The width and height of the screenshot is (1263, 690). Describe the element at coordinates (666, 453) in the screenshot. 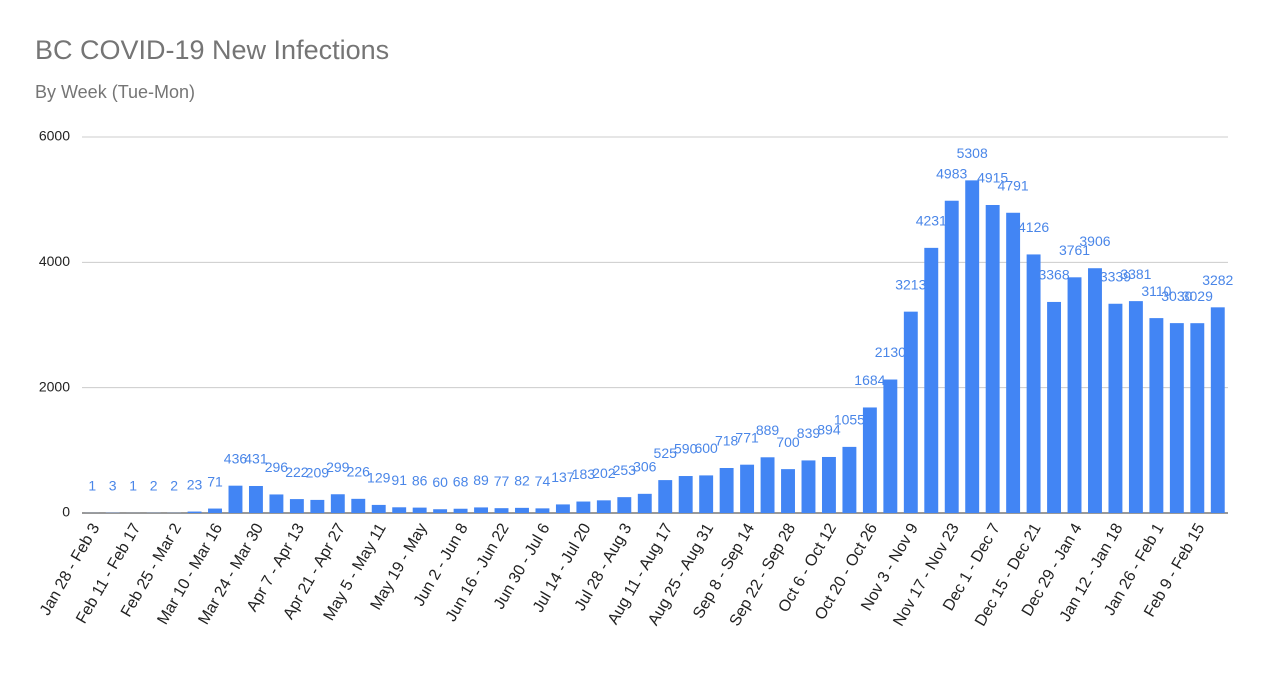

I see `data-label: 525` at that location.